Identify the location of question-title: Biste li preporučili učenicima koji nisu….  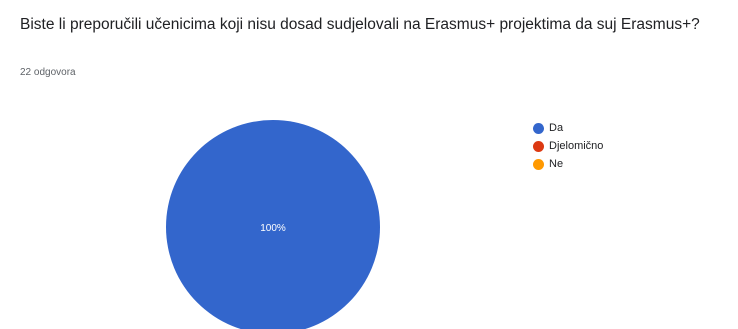
(360, 24).